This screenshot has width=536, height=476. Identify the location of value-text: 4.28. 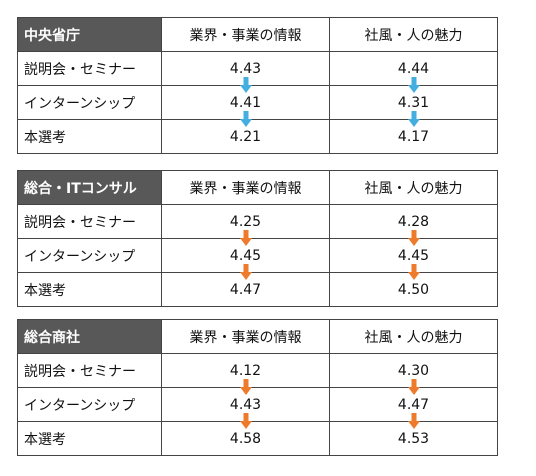
(413, 221).